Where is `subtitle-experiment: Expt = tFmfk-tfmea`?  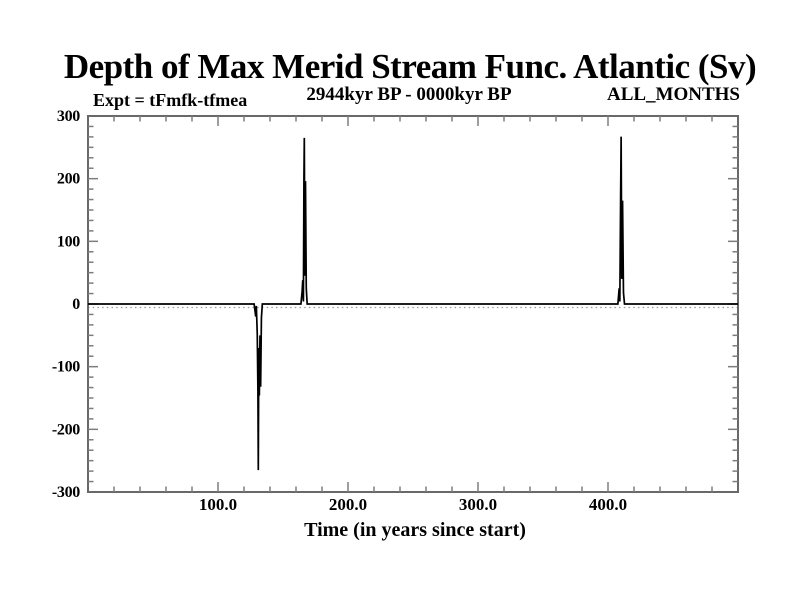
subtitle-experiment: Expt = tFmfk-tfmea is located at coordinates (170, 100).